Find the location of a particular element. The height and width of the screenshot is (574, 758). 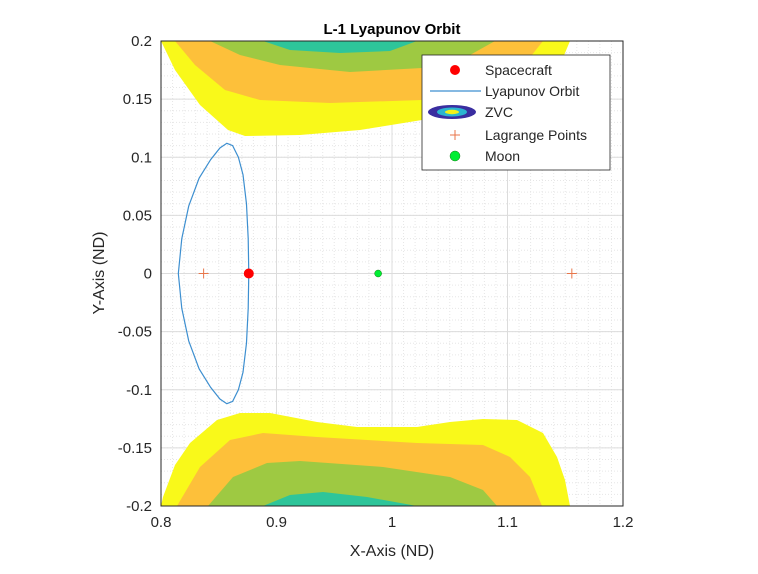

y-tick-label: 0.05 is located at coordinates (137, 215).